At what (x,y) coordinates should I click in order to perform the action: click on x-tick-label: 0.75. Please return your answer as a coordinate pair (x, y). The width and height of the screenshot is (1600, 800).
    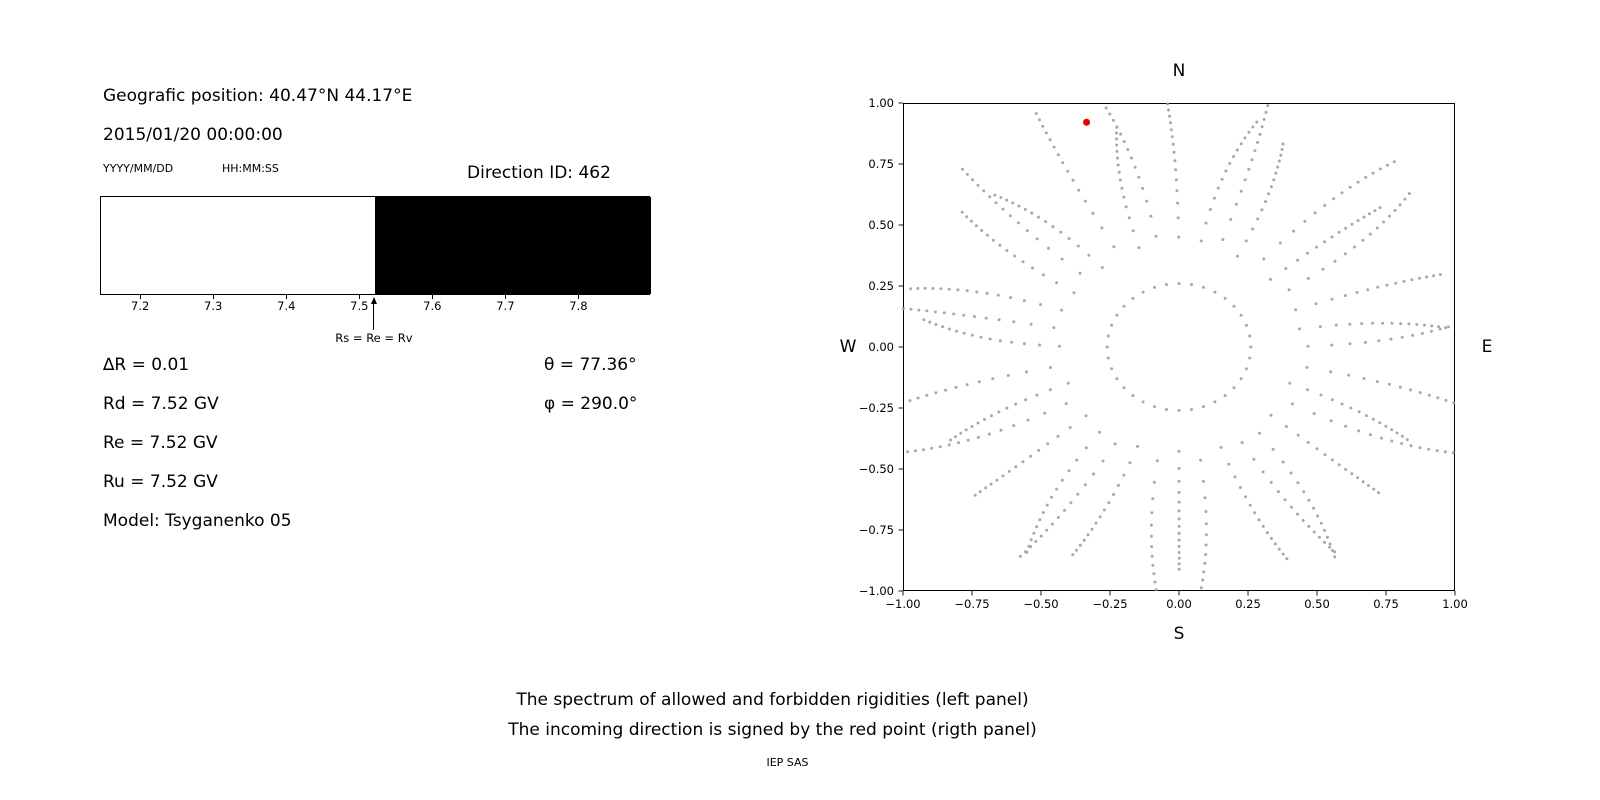
    Looking at the image, I should click on (1386, 604).